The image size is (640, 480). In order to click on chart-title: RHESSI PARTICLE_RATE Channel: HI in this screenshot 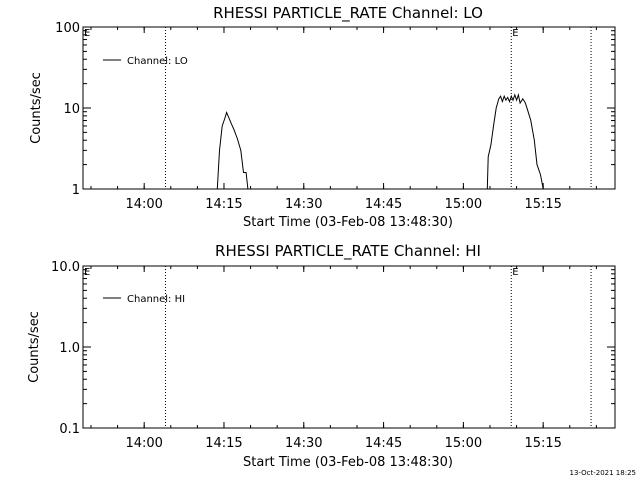, I will do `click(348, 251)`.